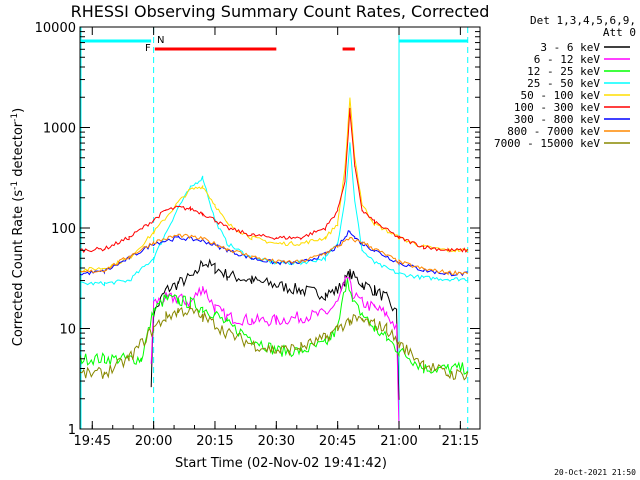 The width and height of the screenshot is (640, 480). I want to click on legend-entry-label: 300 - 800 keV, so click(557, 119).